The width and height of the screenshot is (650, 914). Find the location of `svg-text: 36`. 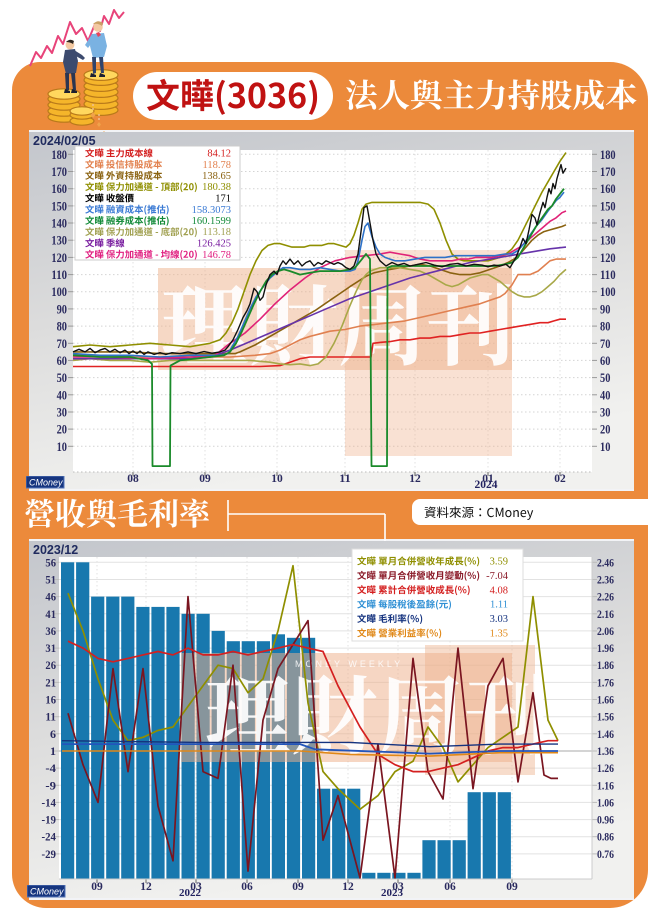

svg-text: 36 is located at coordinates (50, 632).